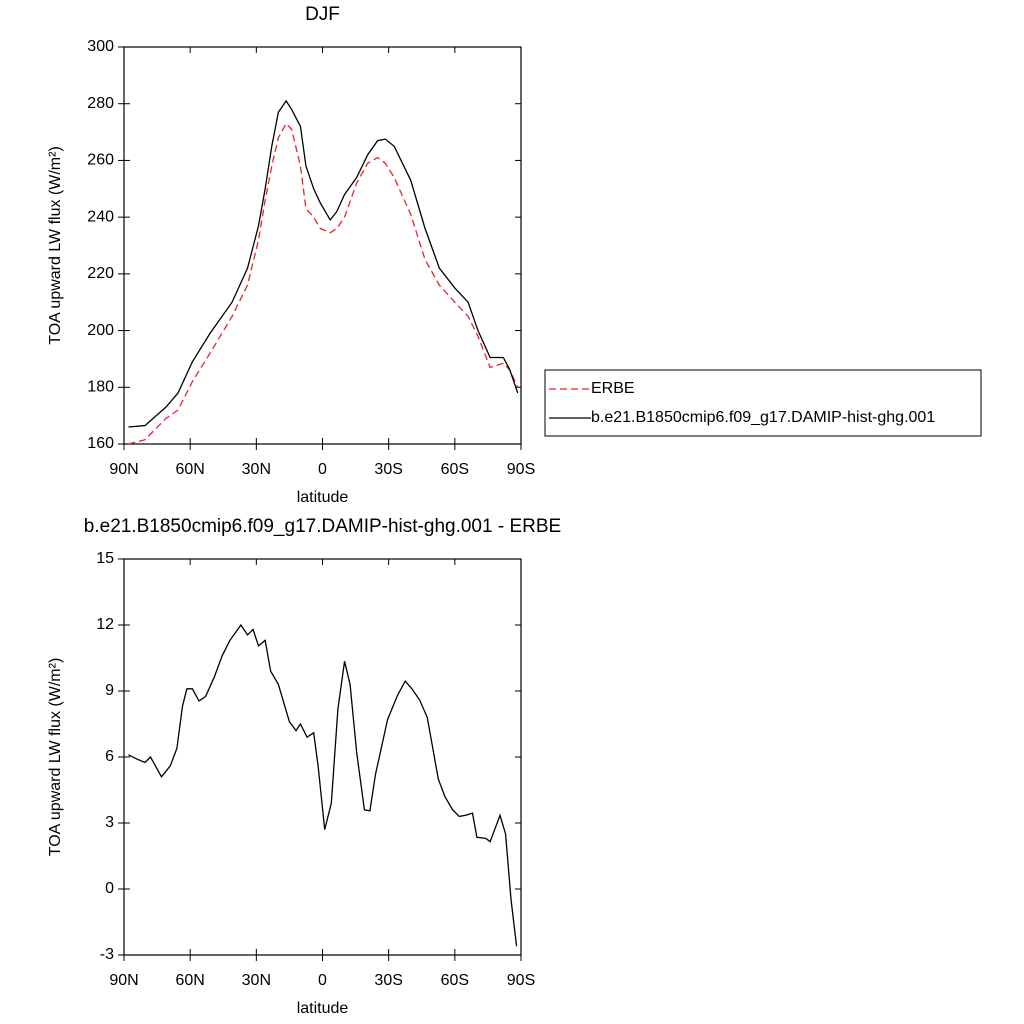  What do you see at coordinates (100, 273) in the screenshot?
I see `y-tick-label: 220` at bounding box center [100, 273].